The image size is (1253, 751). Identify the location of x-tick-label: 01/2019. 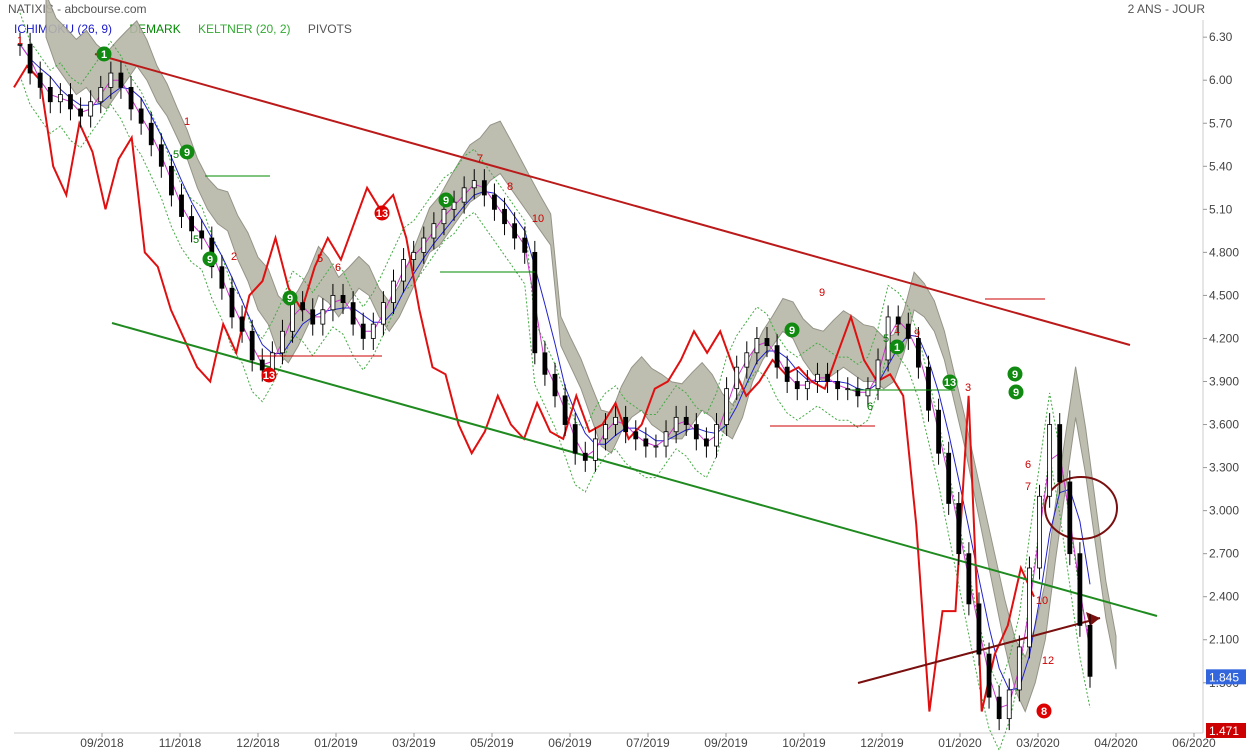
(336, 743).